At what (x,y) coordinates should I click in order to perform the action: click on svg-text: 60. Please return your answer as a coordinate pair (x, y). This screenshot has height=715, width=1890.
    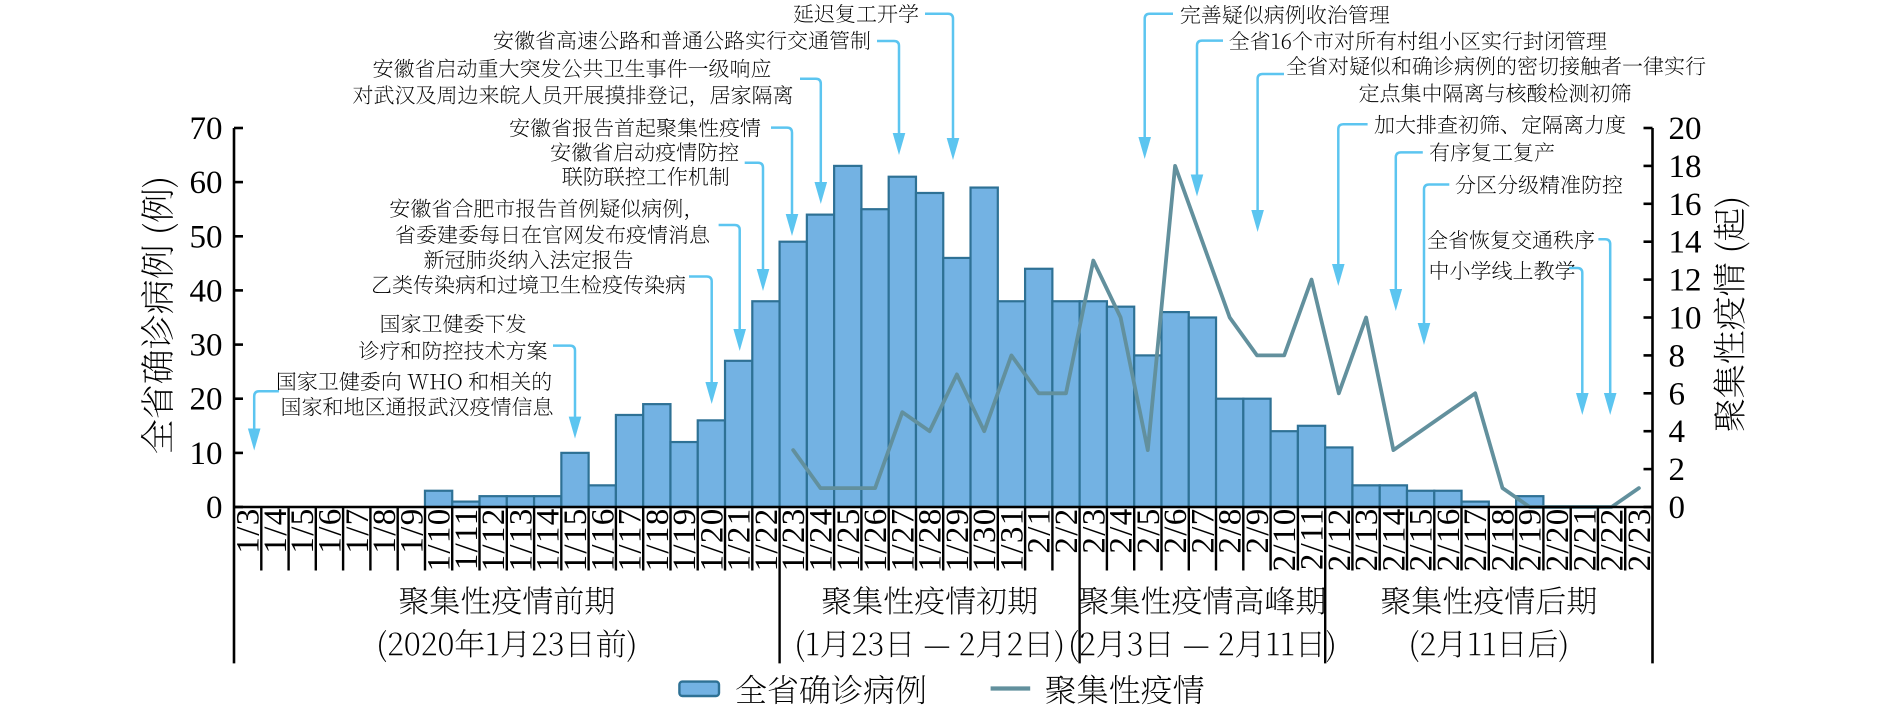
    Looking at the image, I should click on (206, 183).